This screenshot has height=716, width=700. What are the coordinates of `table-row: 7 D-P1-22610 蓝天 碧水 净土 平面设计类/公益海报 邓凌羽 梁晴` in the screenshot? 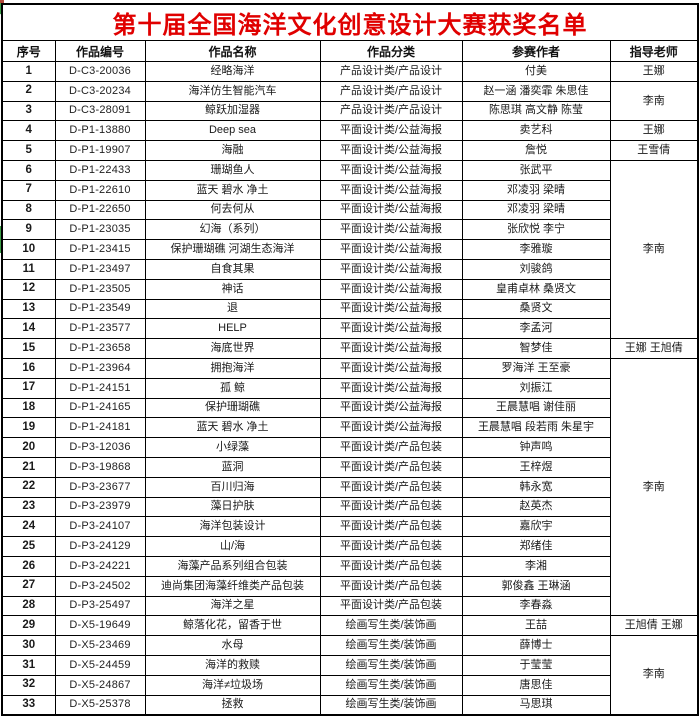 It's located at (349, 190).